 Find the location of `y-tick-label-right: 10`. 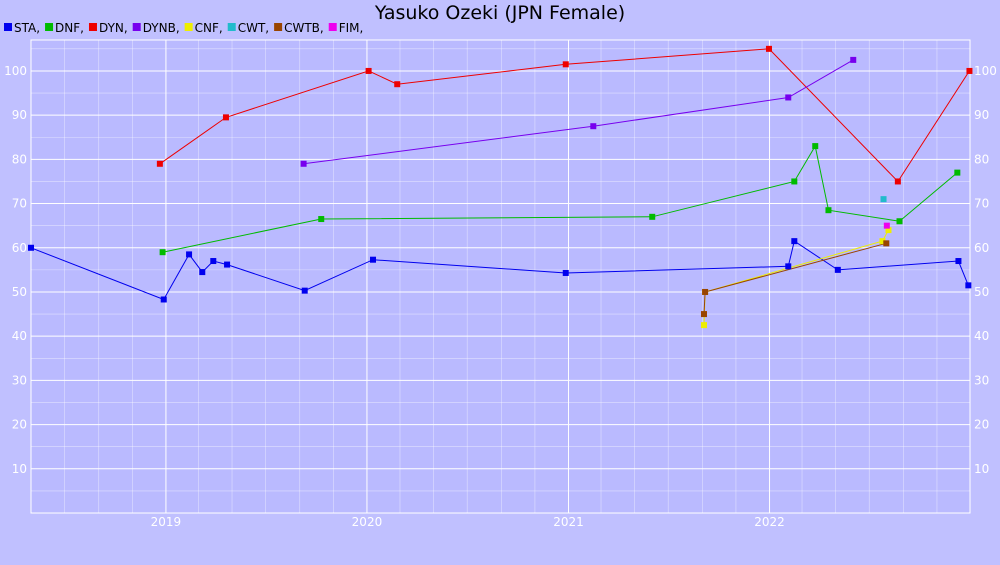

y-tick-label-right: 10 is located at coordinates (981, 469).